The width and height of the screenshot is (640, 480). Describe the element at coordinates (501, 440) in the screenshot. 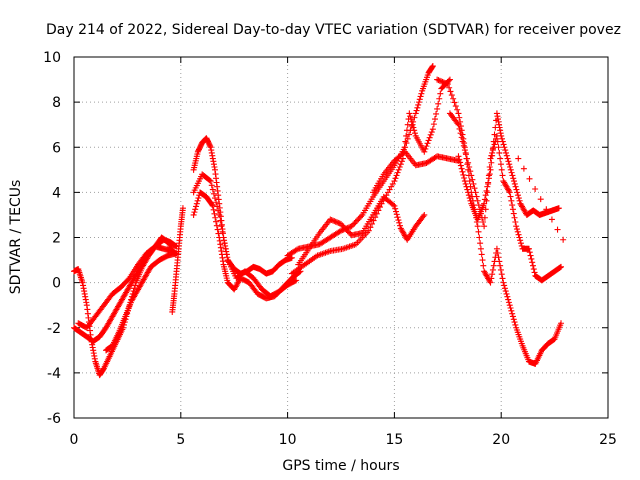

I see `x-tick-label: 20` at that location.